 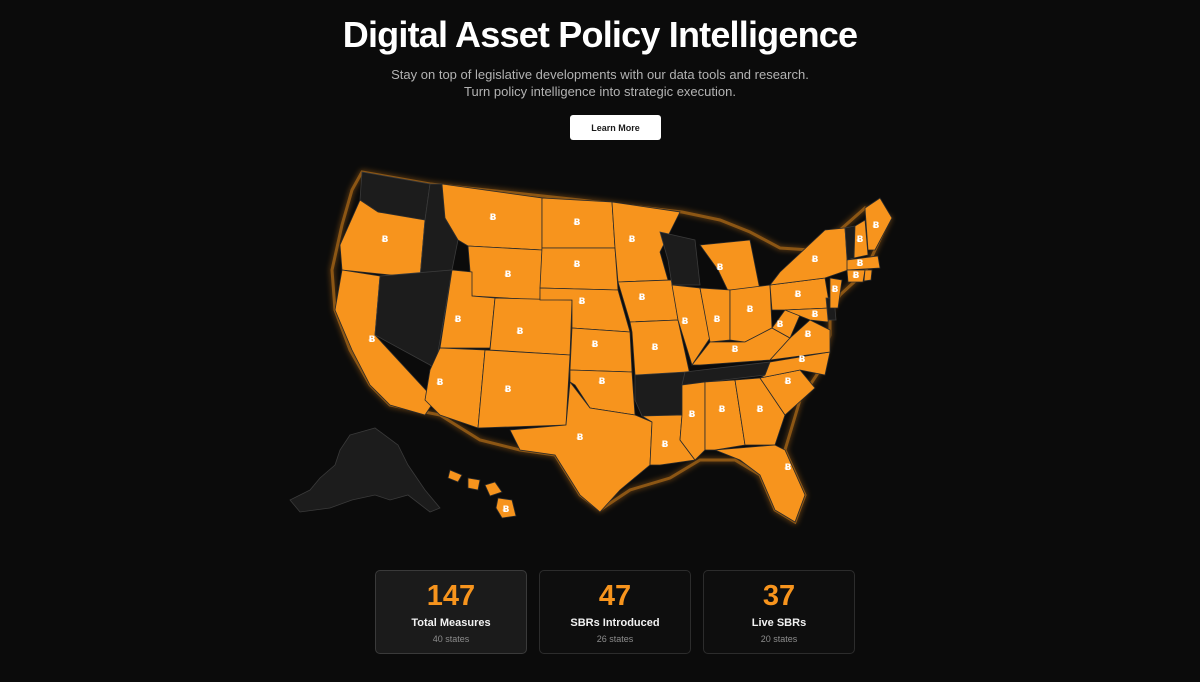 I want to click on stat-label: Live SBRs, so click(x=779, y=623).